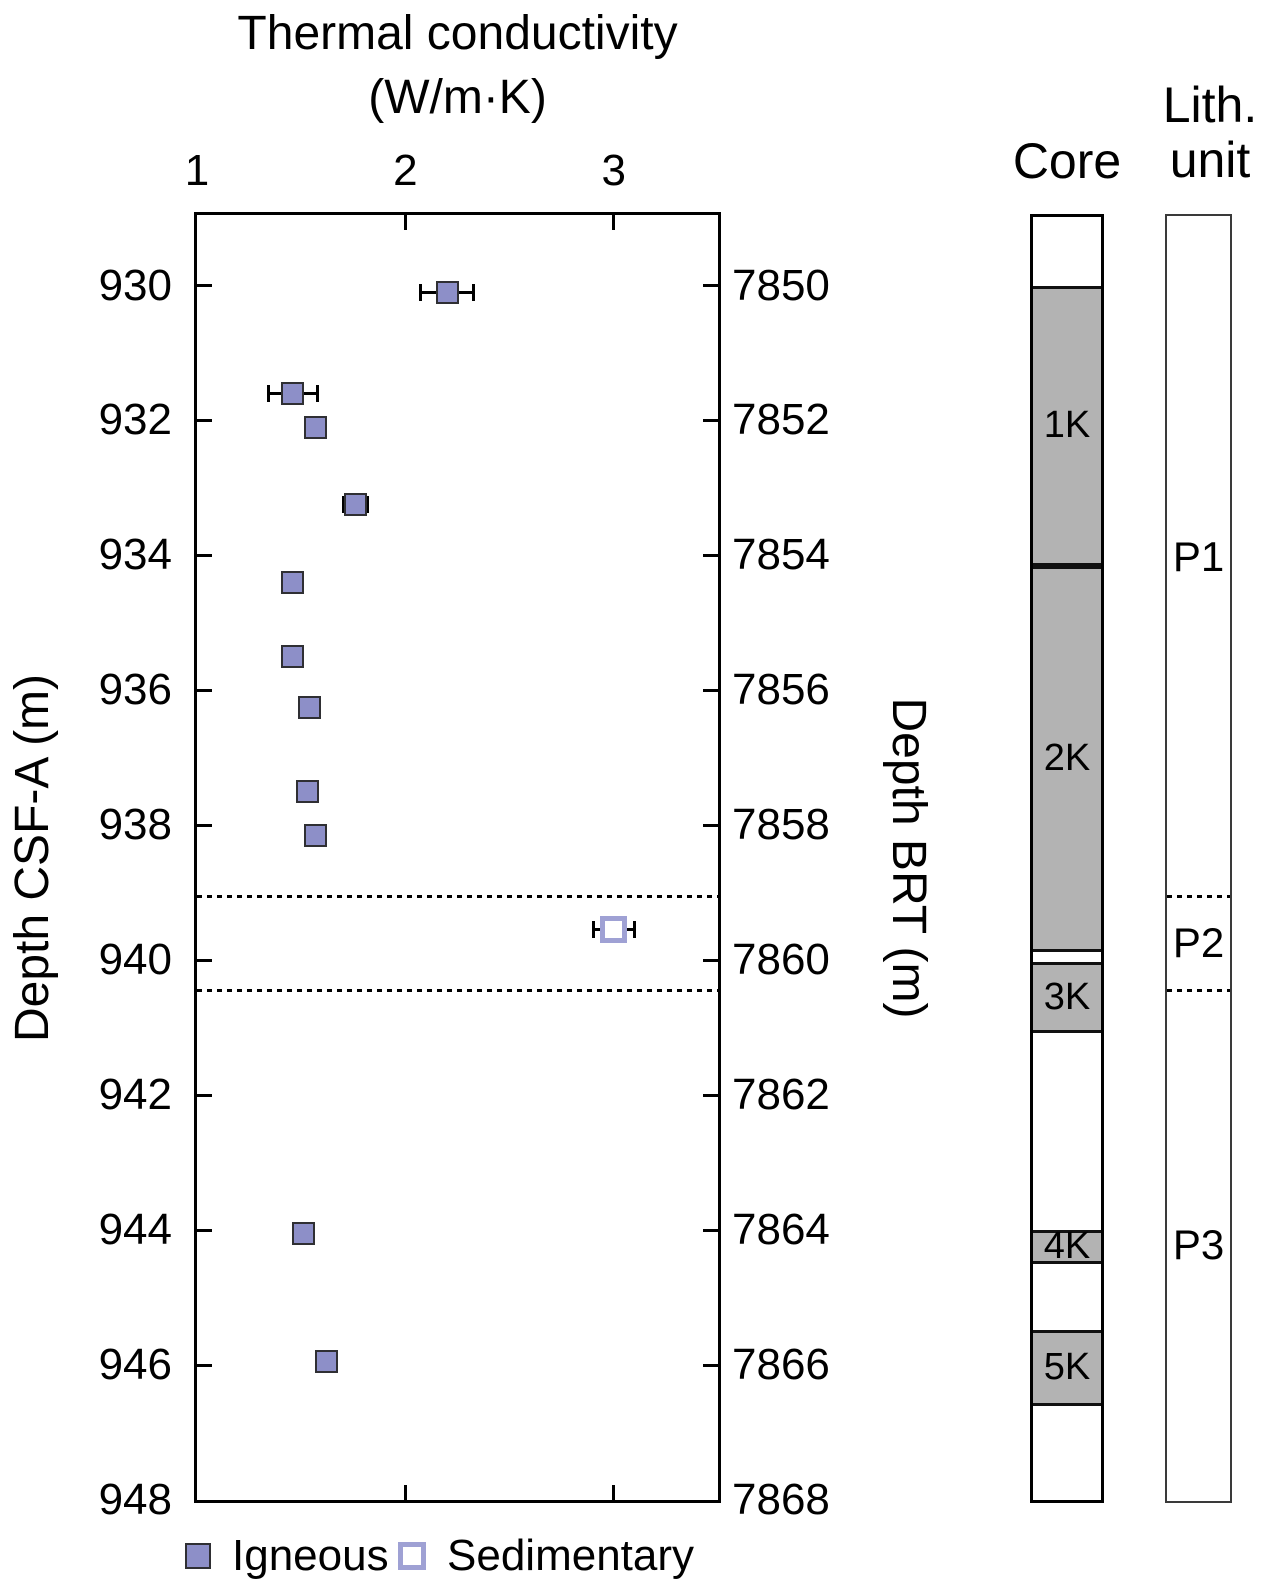 The width and height of the screenshot is (1266, 1585). I want to click on lith-unit-label: P1, so click(1198, 556).